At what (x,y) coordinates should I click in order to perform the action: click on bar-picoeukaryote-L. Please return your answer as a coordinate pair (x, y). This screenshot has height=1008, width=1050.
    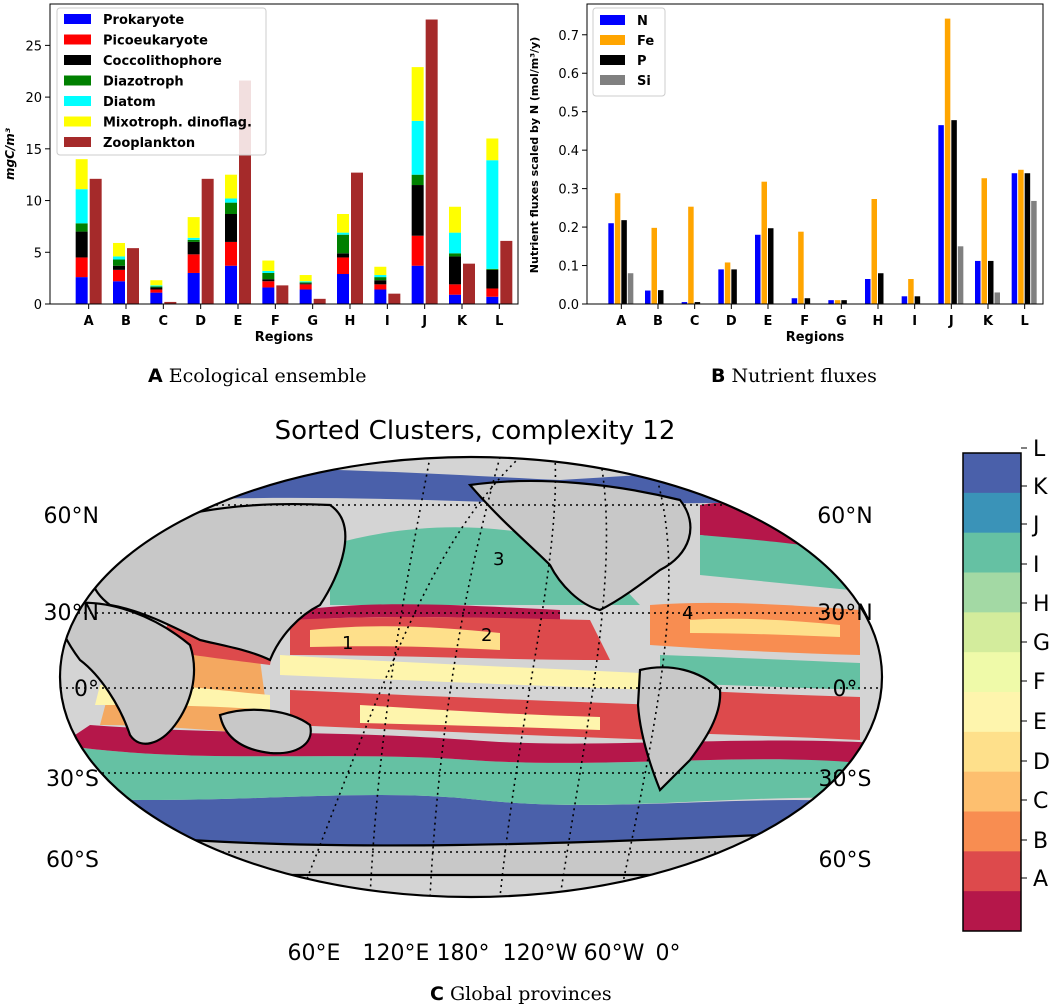
    Looking at the image, I should click on (492, 292).